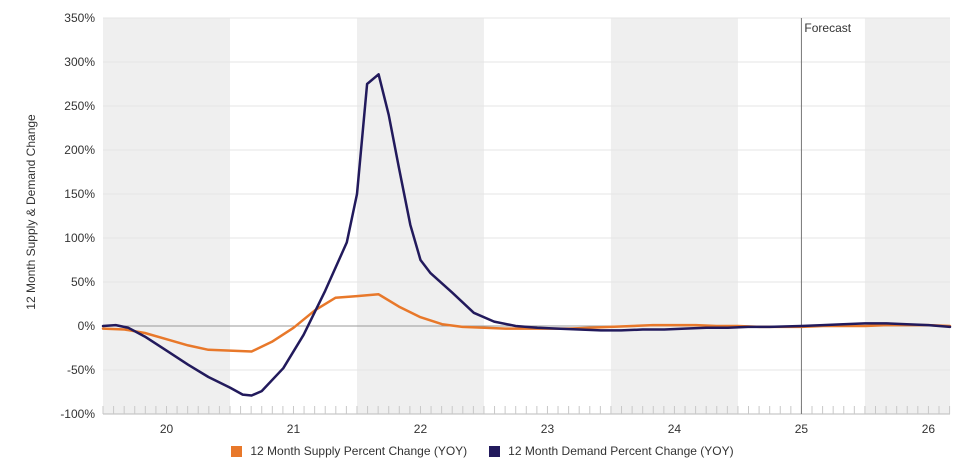 This screenshot has width=965, height=460. I want to click on y-tick-label: 300%, so click(79, 62).